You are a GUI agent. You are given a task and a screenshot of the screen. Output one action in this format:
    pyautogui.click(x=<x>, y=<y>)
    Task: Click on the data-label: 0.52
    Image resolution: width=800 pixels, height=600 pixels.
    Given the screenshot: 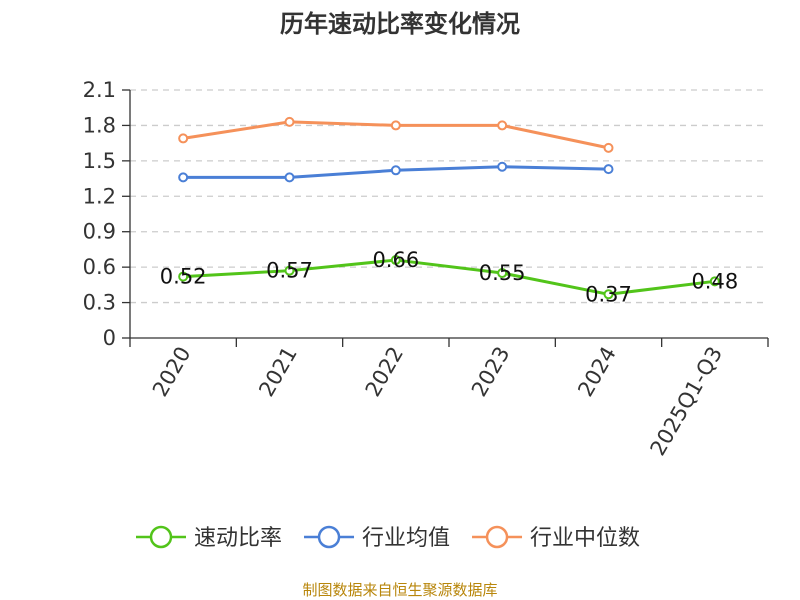 What is the action you would take?
    pyautogui.click(x=183, y=277)
    